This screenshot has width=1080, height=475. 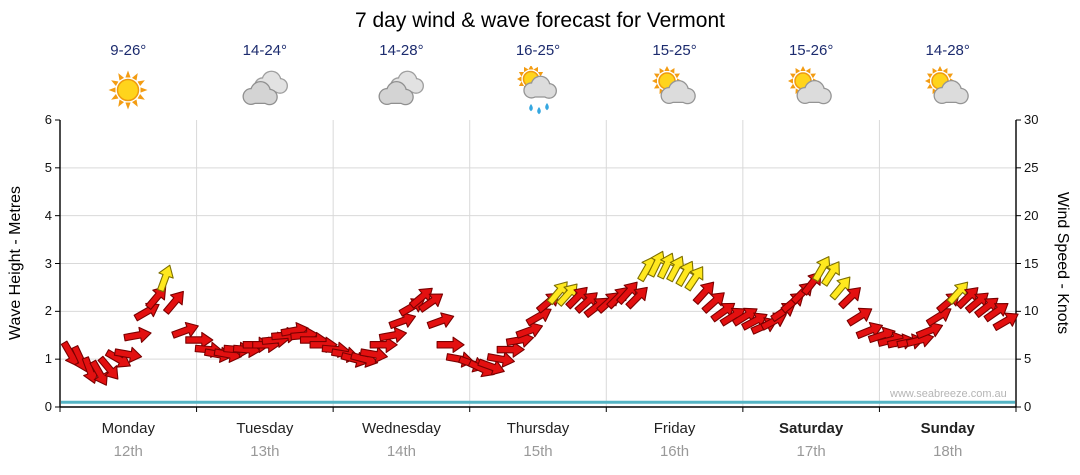 I want to click on temperature-label: 15-25°, so click(x=674, y=50).